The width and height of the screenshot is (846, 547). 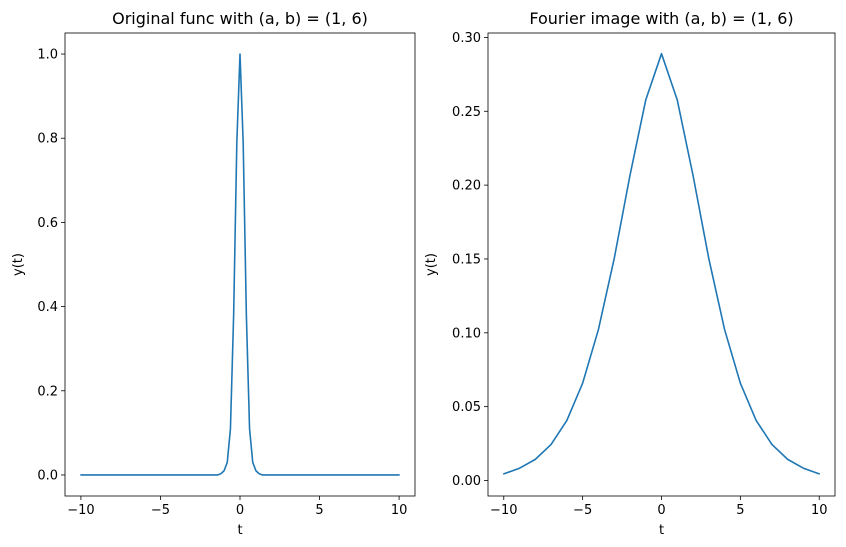 I want to click on right-y-axis-label: y(t), so click(x=431, y=264).